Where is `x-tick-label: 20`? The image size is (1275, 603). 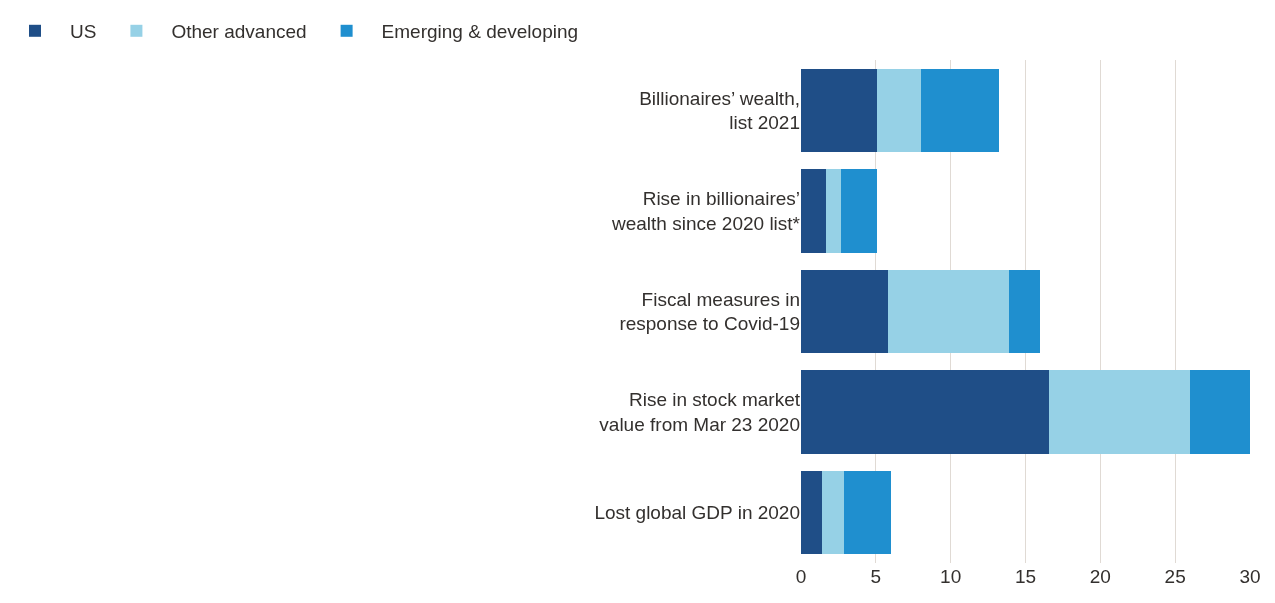 x-tick-label: 20 is located at coordinates (1100, 576).